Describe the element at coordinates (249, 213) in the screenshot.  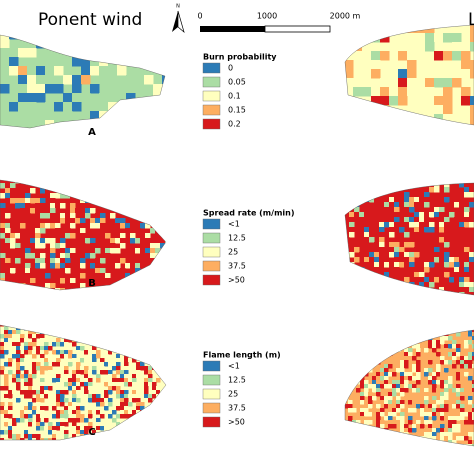
I see `legend-title: Spread rate (m/min)` at that location.